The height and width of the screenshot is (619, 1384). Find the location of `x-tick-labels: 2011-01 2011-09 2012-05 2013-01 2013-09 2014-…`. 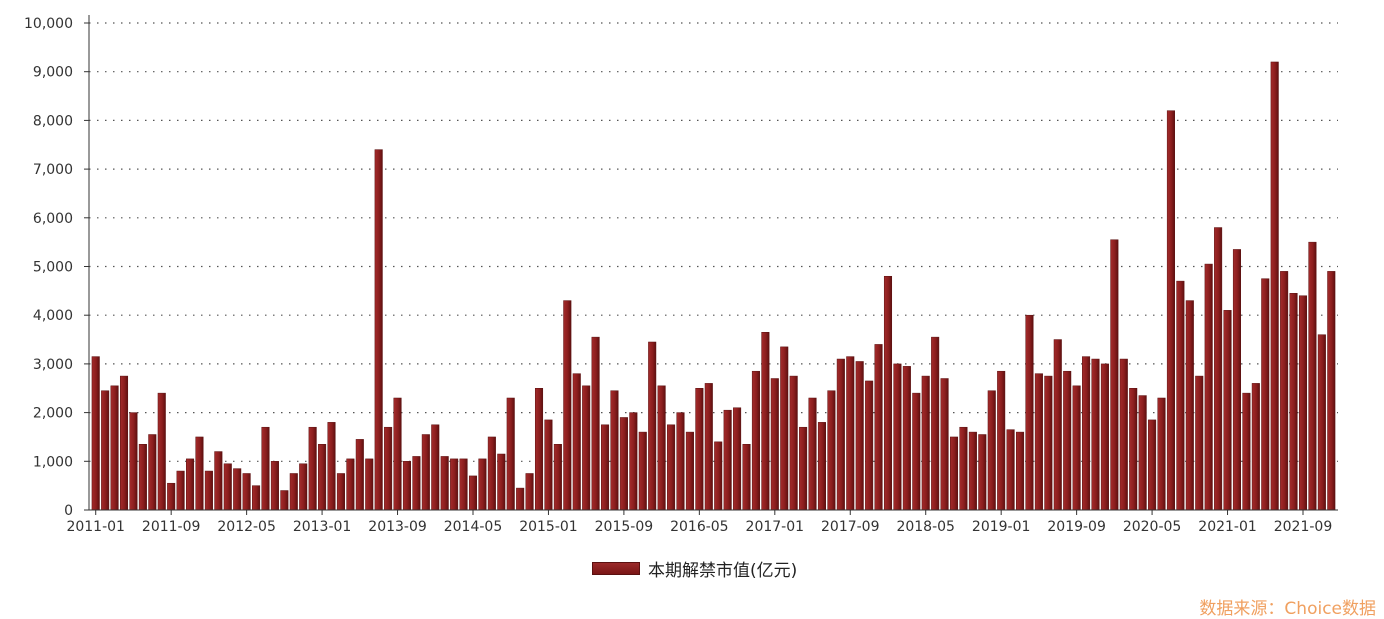

x-tick-labels: 2011-01 2011-09 2012-05 2013-01 2013-09 2014-… is located at coordinates (699, 527).